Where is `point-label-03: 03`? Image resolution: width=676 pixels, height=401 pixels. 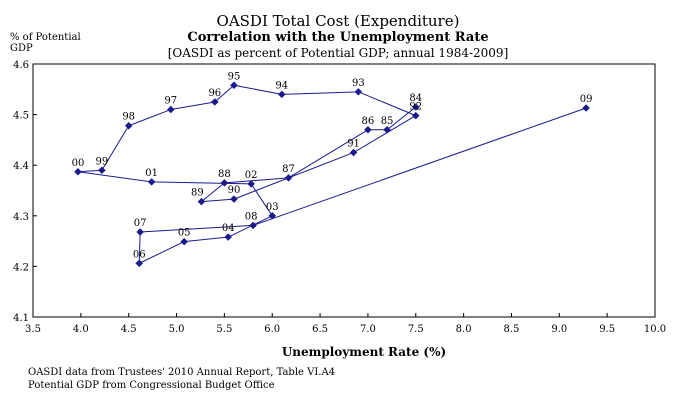
point-label-03: 03 is located at coordinates (272, 207).